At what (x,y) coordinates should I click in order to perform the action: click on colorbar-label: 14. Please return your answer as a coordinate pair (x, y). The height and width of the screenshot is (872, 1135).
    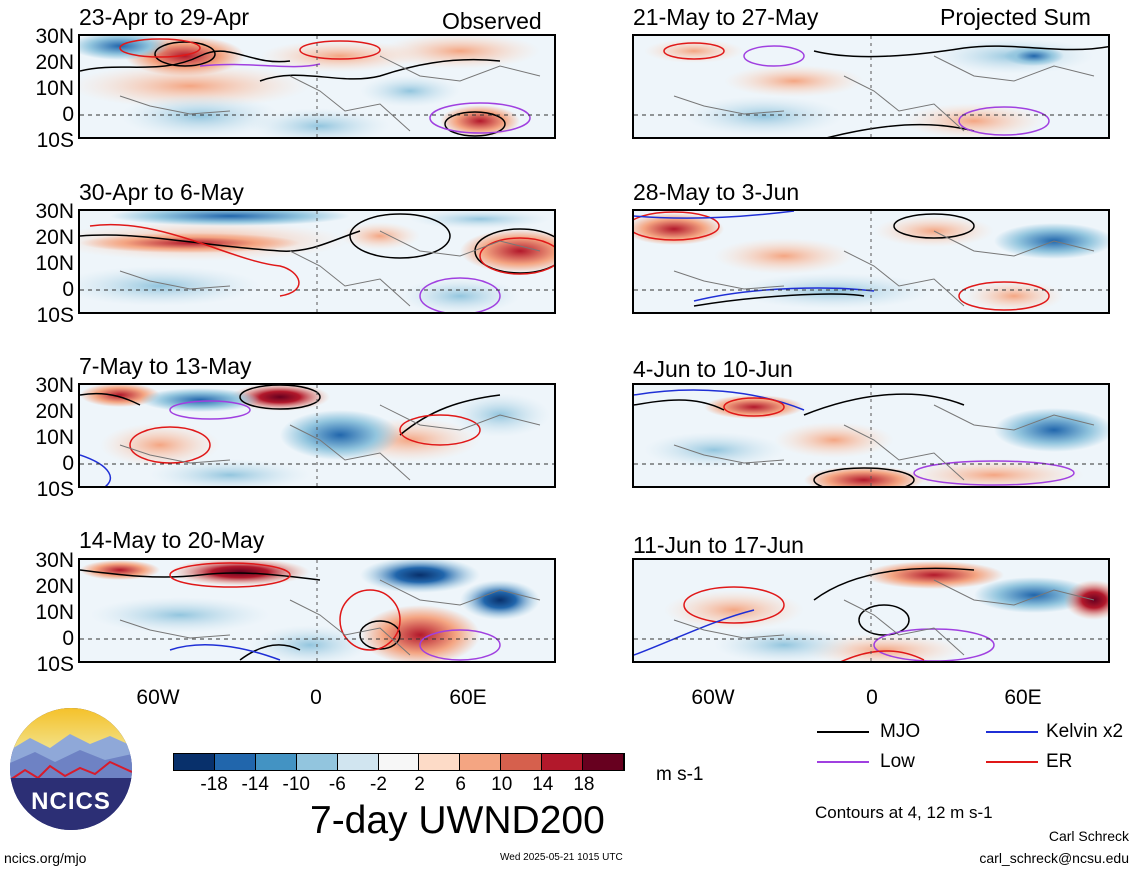
    Looking at the image, I should click on (543, 784).